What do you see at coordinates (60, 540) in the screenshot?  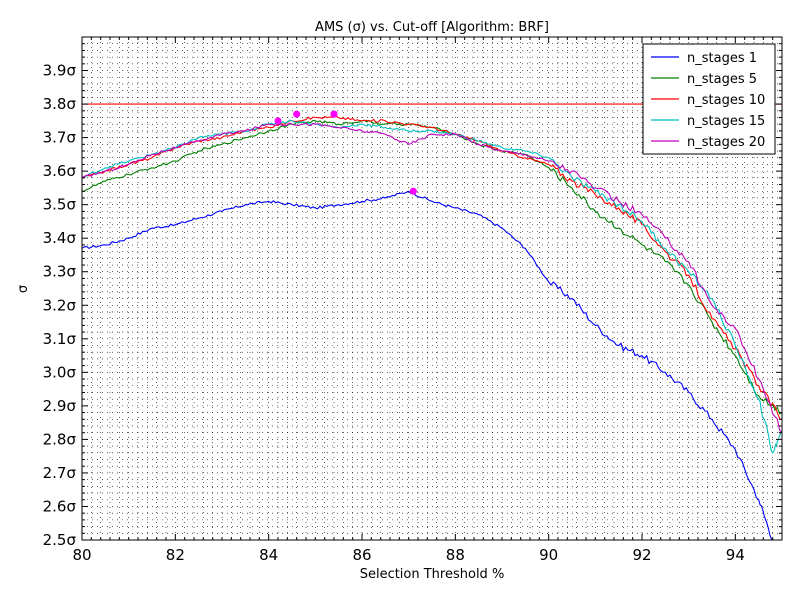 I see `y-tick-label: 2.5σ` at bounding box center [60, 540].